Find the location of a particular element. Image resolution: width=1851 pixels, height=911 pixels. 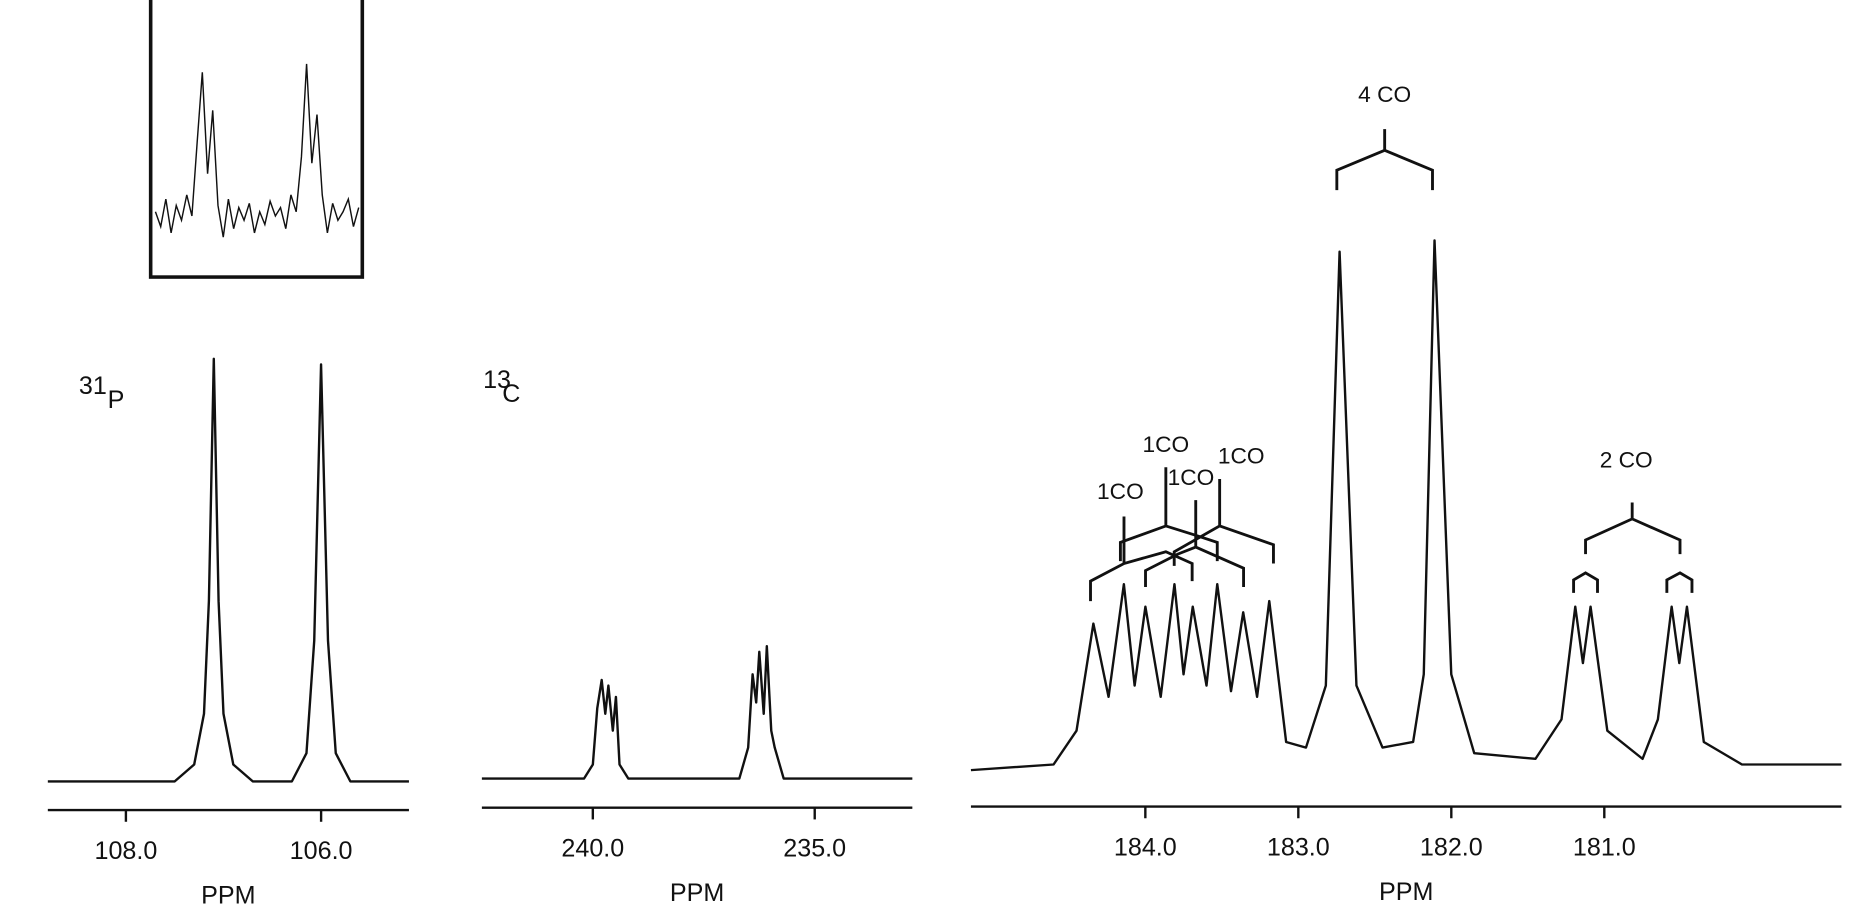

x-tick-label: 182.0 is located at coordinates (1451, 848).